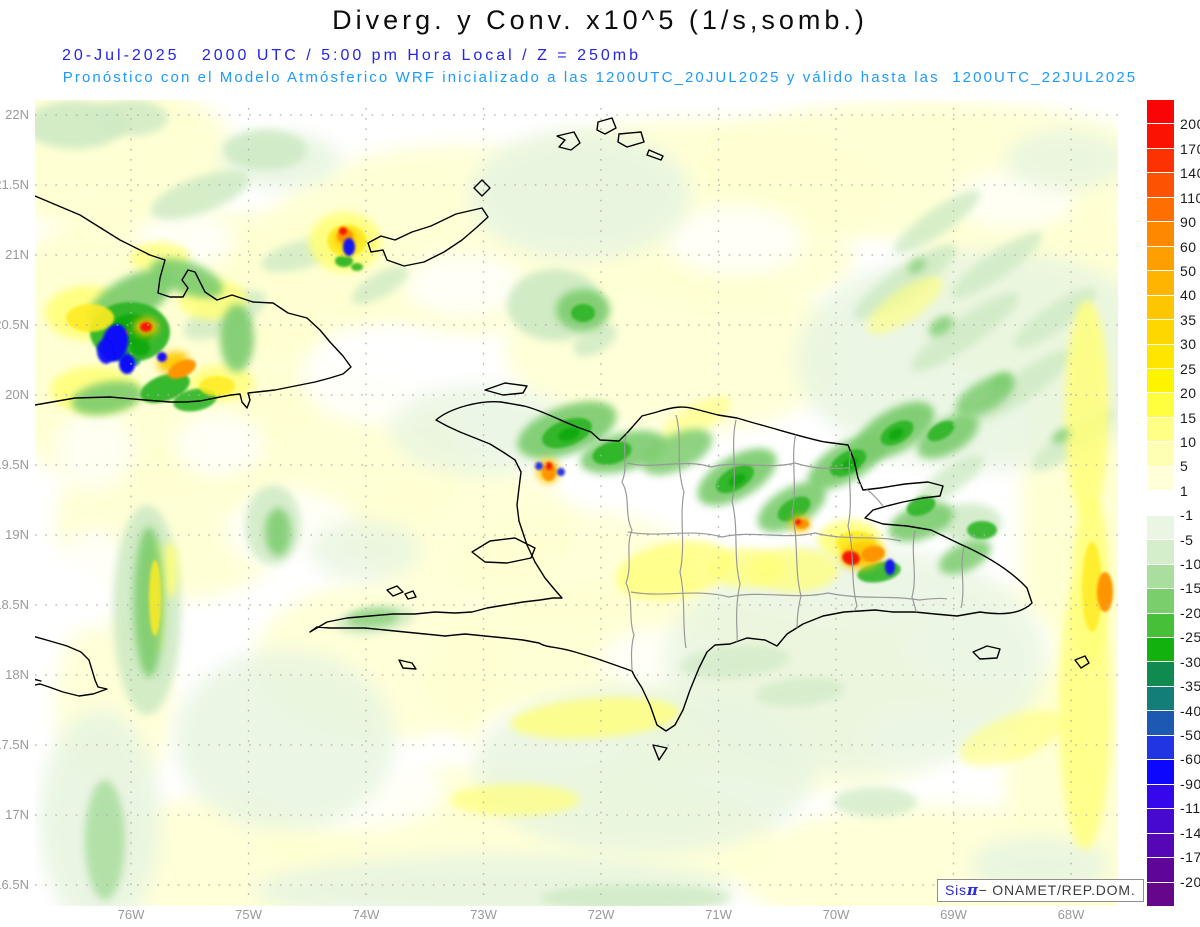 The width and height of the screenshot is (1200, 927). What do you see at coordinates (718, 914) in the screenshot?
I see `lon-label: 71W` at bounding box center [718, 914].